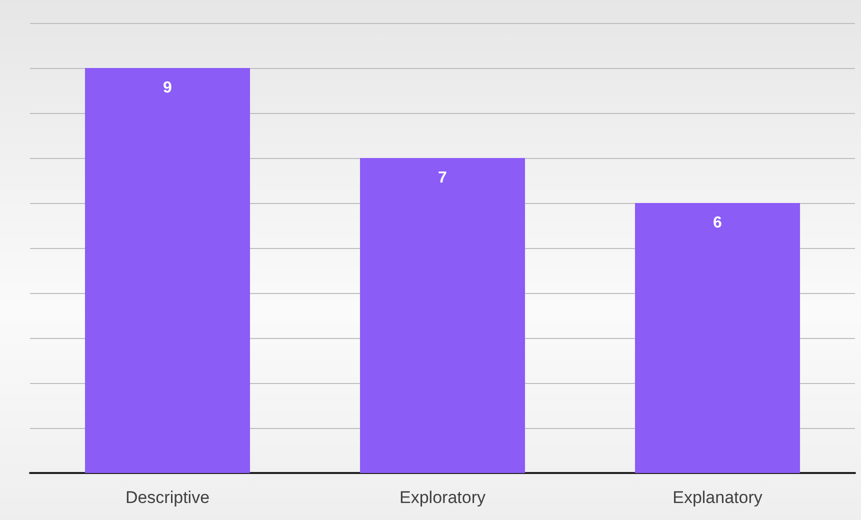 This screenshot has height=520, width=861. I want to click on x-tick-label: Descriptive, so click(167, 497).